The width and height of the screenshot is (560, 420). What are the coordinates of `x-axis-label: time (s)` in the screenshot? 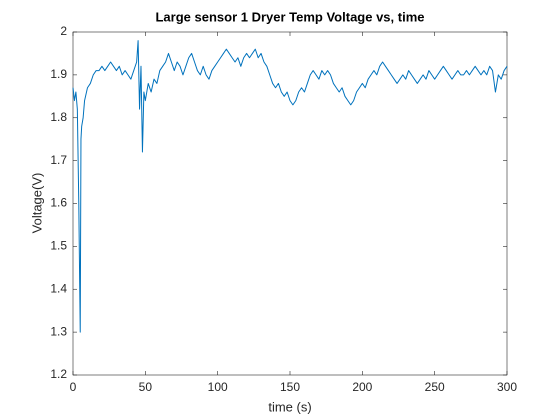 It's located at (289, 406).